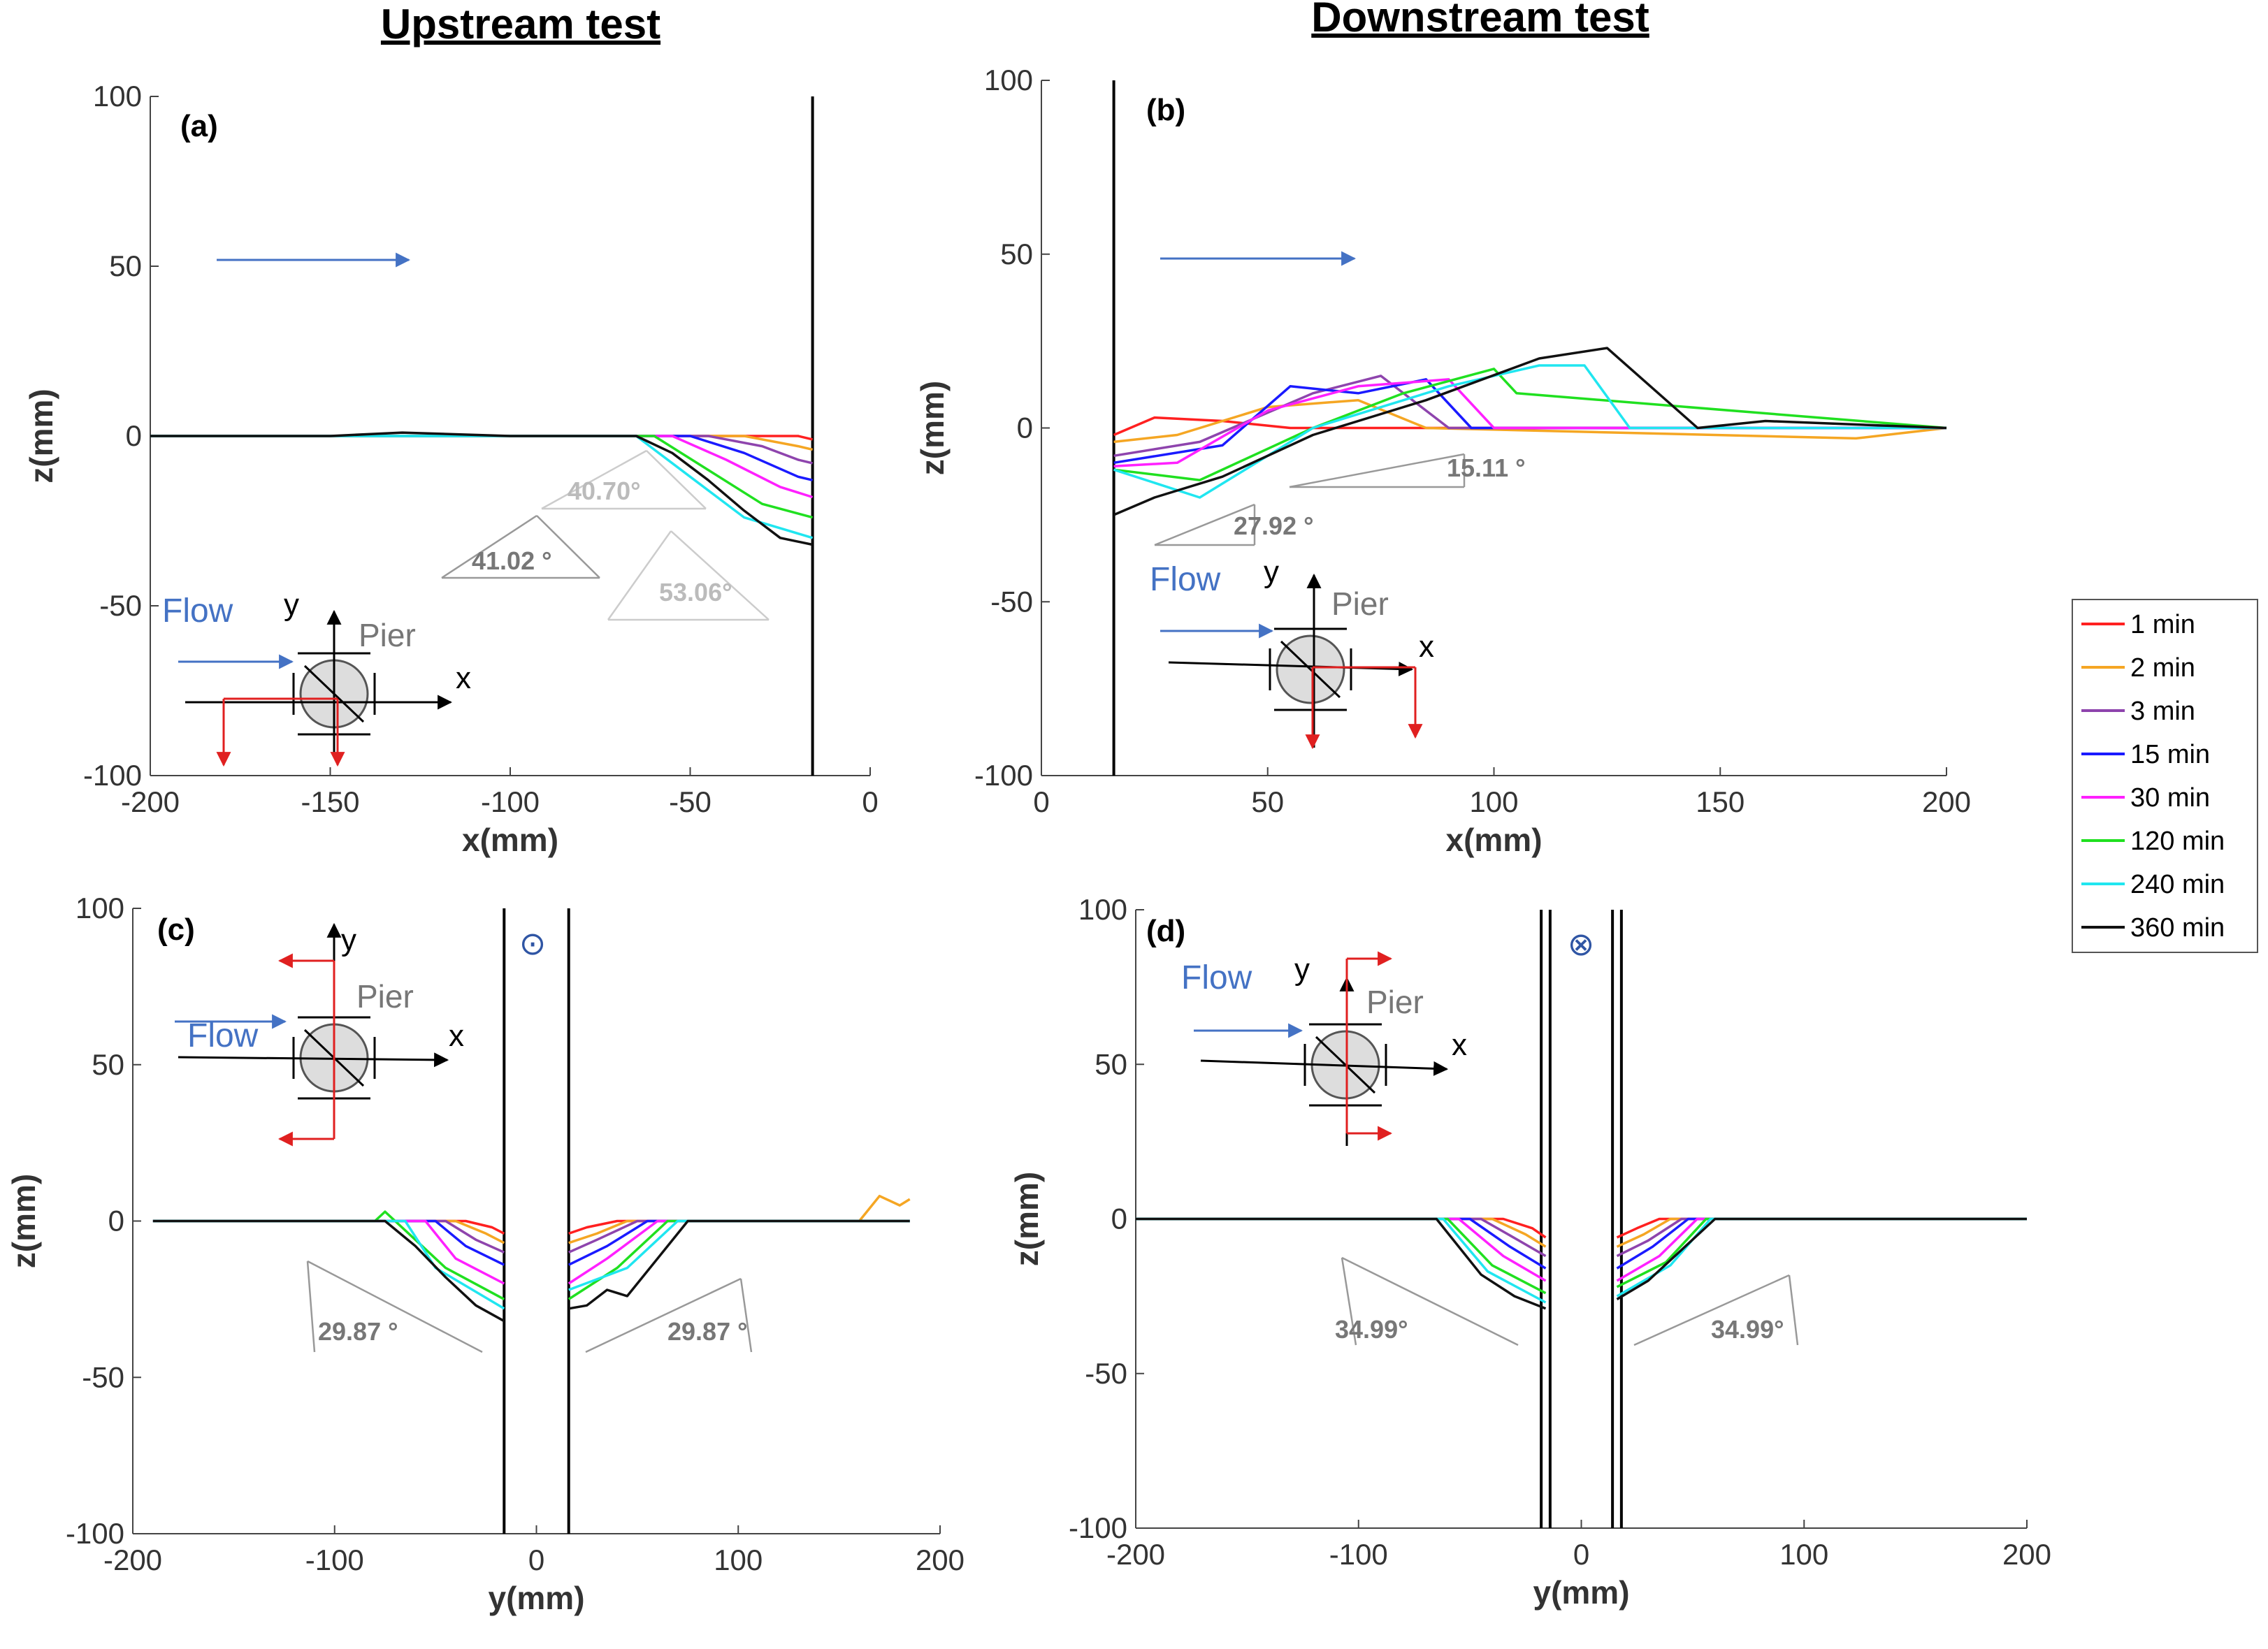 The width and height of the screenshot is (2268, 1649). What do you see at coordinates (2177, 928) in the screenshot?
I see `legend-label: 360 min` at bounding box center [2177, 928].